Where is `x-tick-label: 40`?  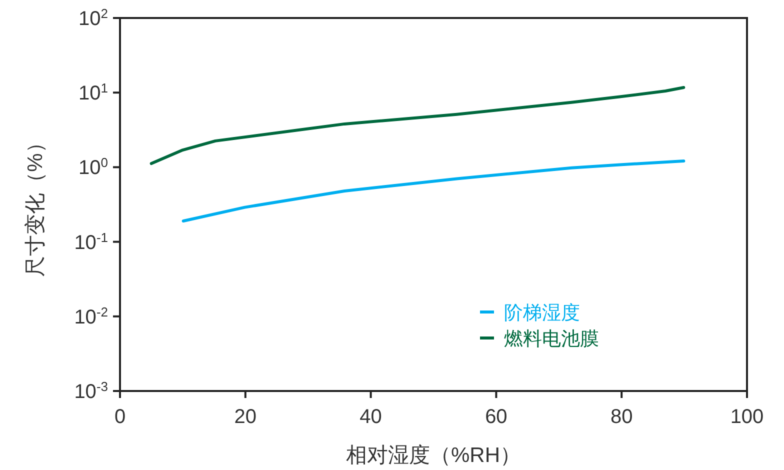
x-tick-label: 40 is located at coordinates (371, 417).